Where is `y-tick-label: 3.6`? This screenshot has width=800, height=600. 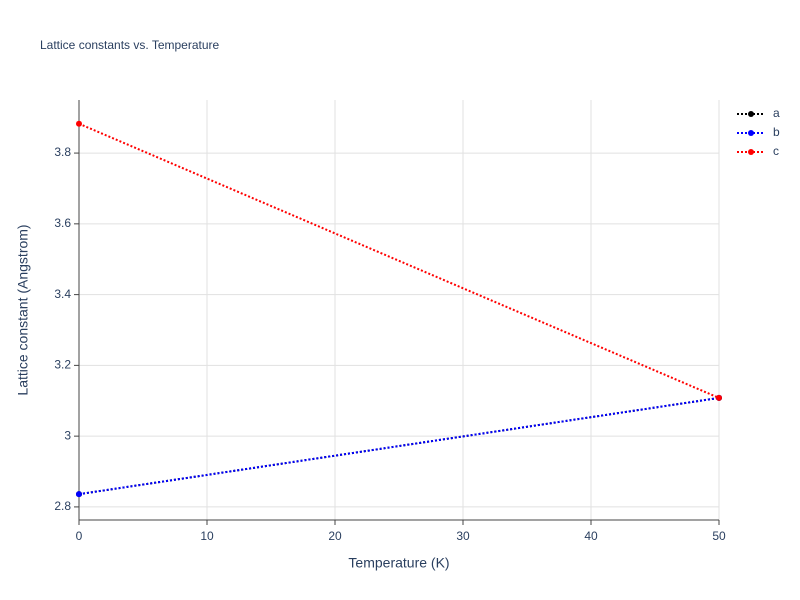
y-tick-label: 3.6 is located at coordinates (62, 223).